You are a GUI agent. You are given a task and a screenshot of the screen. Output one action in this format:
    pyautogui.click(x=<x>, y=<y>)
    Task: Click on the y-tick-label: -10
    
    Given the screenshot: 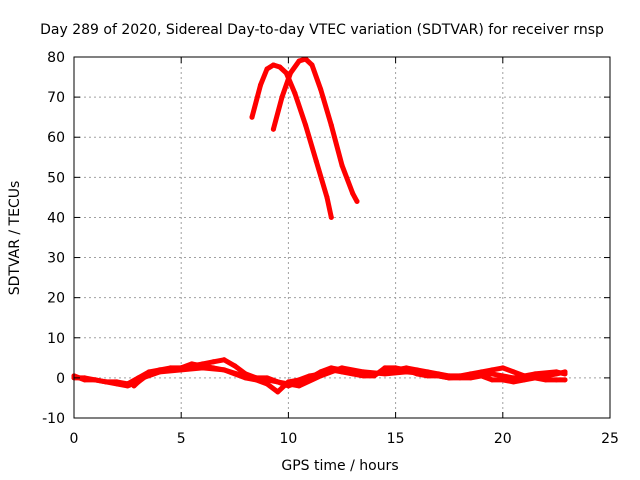 What is the action you would take?
    pyautogui.click(x=53, y=419)
    